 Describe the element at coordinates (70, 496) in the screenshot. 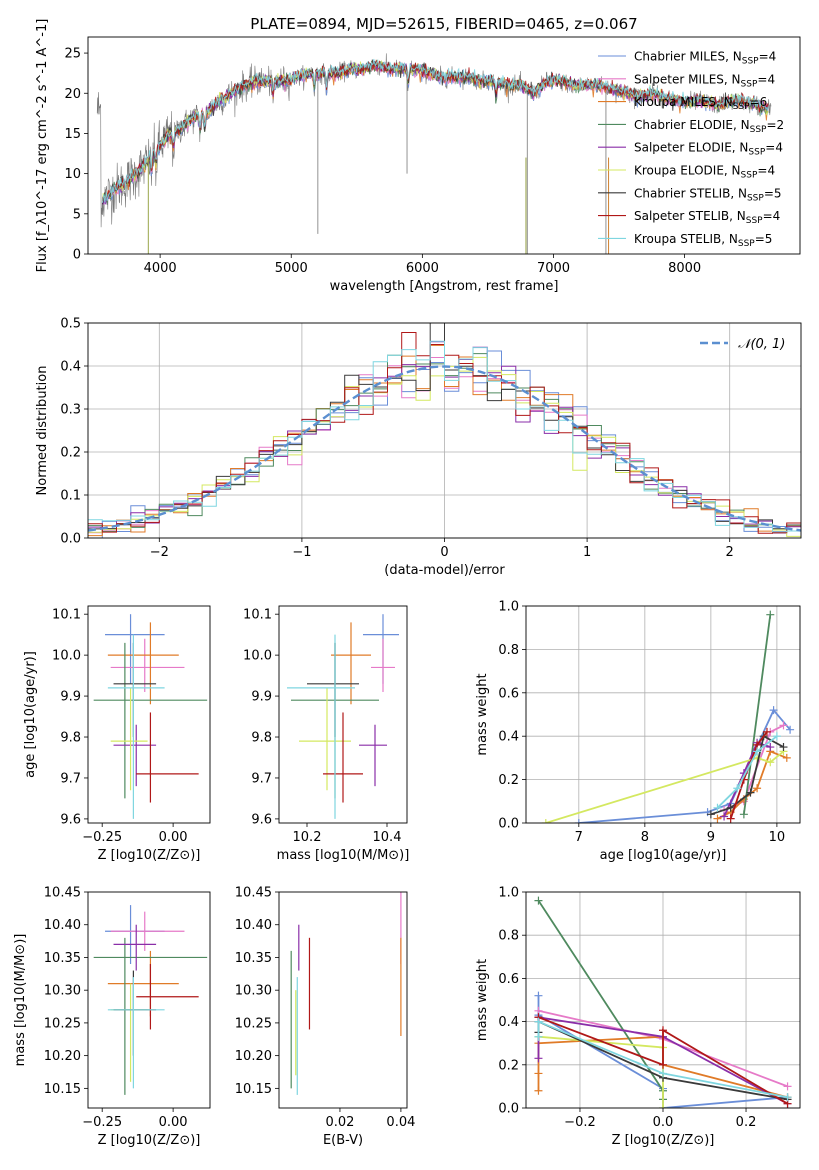

I see `y-tick-label: 0.1` at that location.